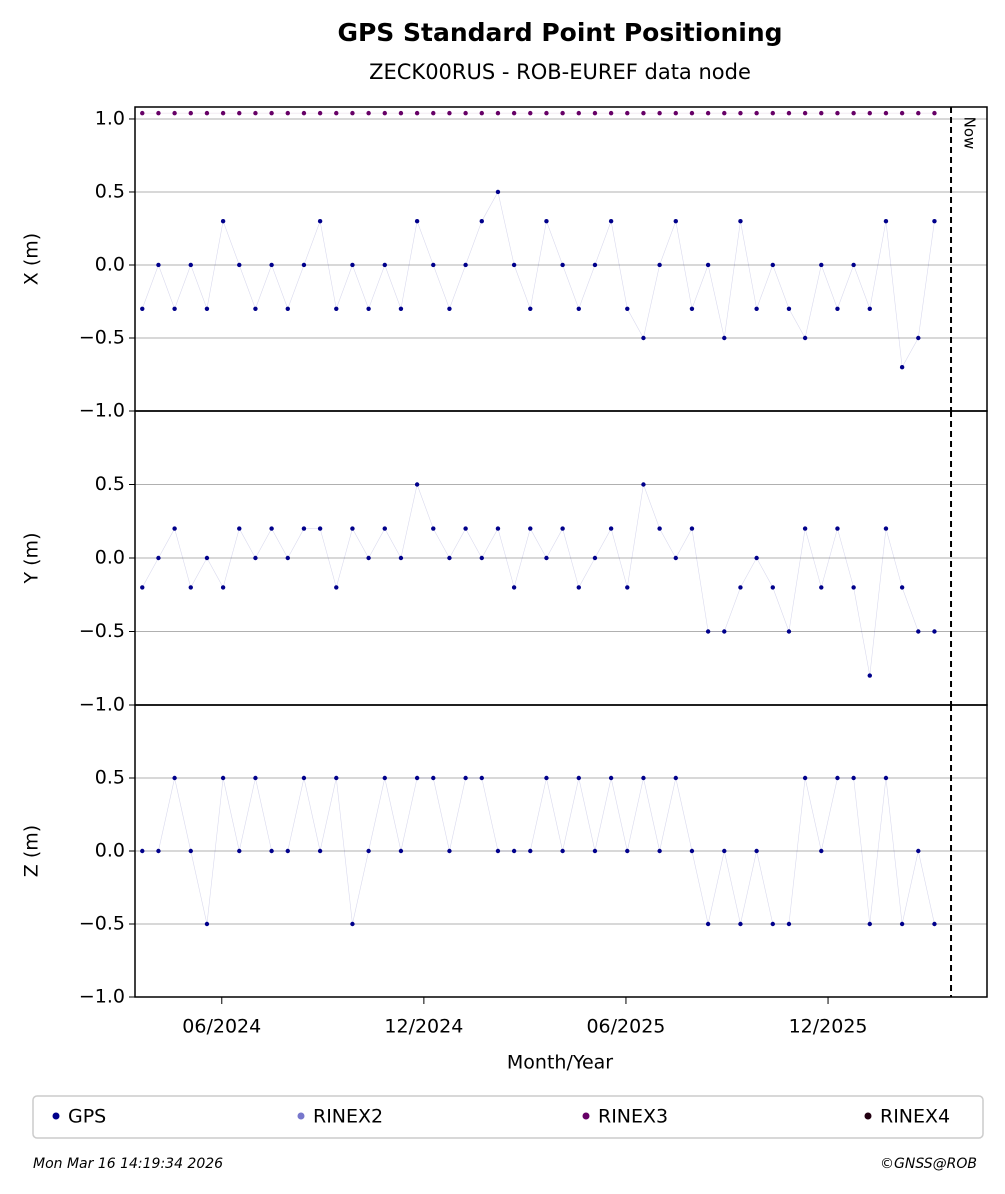 This screenshot has height=1194, width=1005. Describe the element at coordinates (559, 32) in the screenshot. I see `chart-title: GPS Standard Point Positioning` at that location.